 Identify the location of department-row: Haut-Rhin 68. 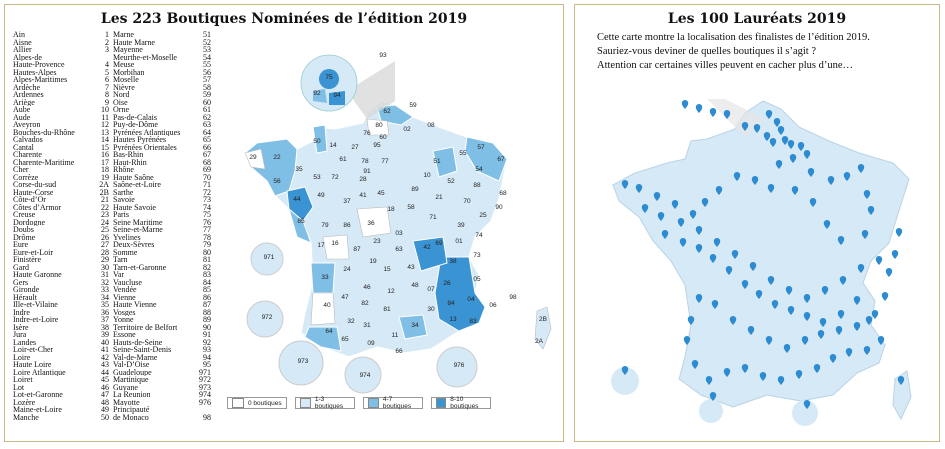
(162, 162).